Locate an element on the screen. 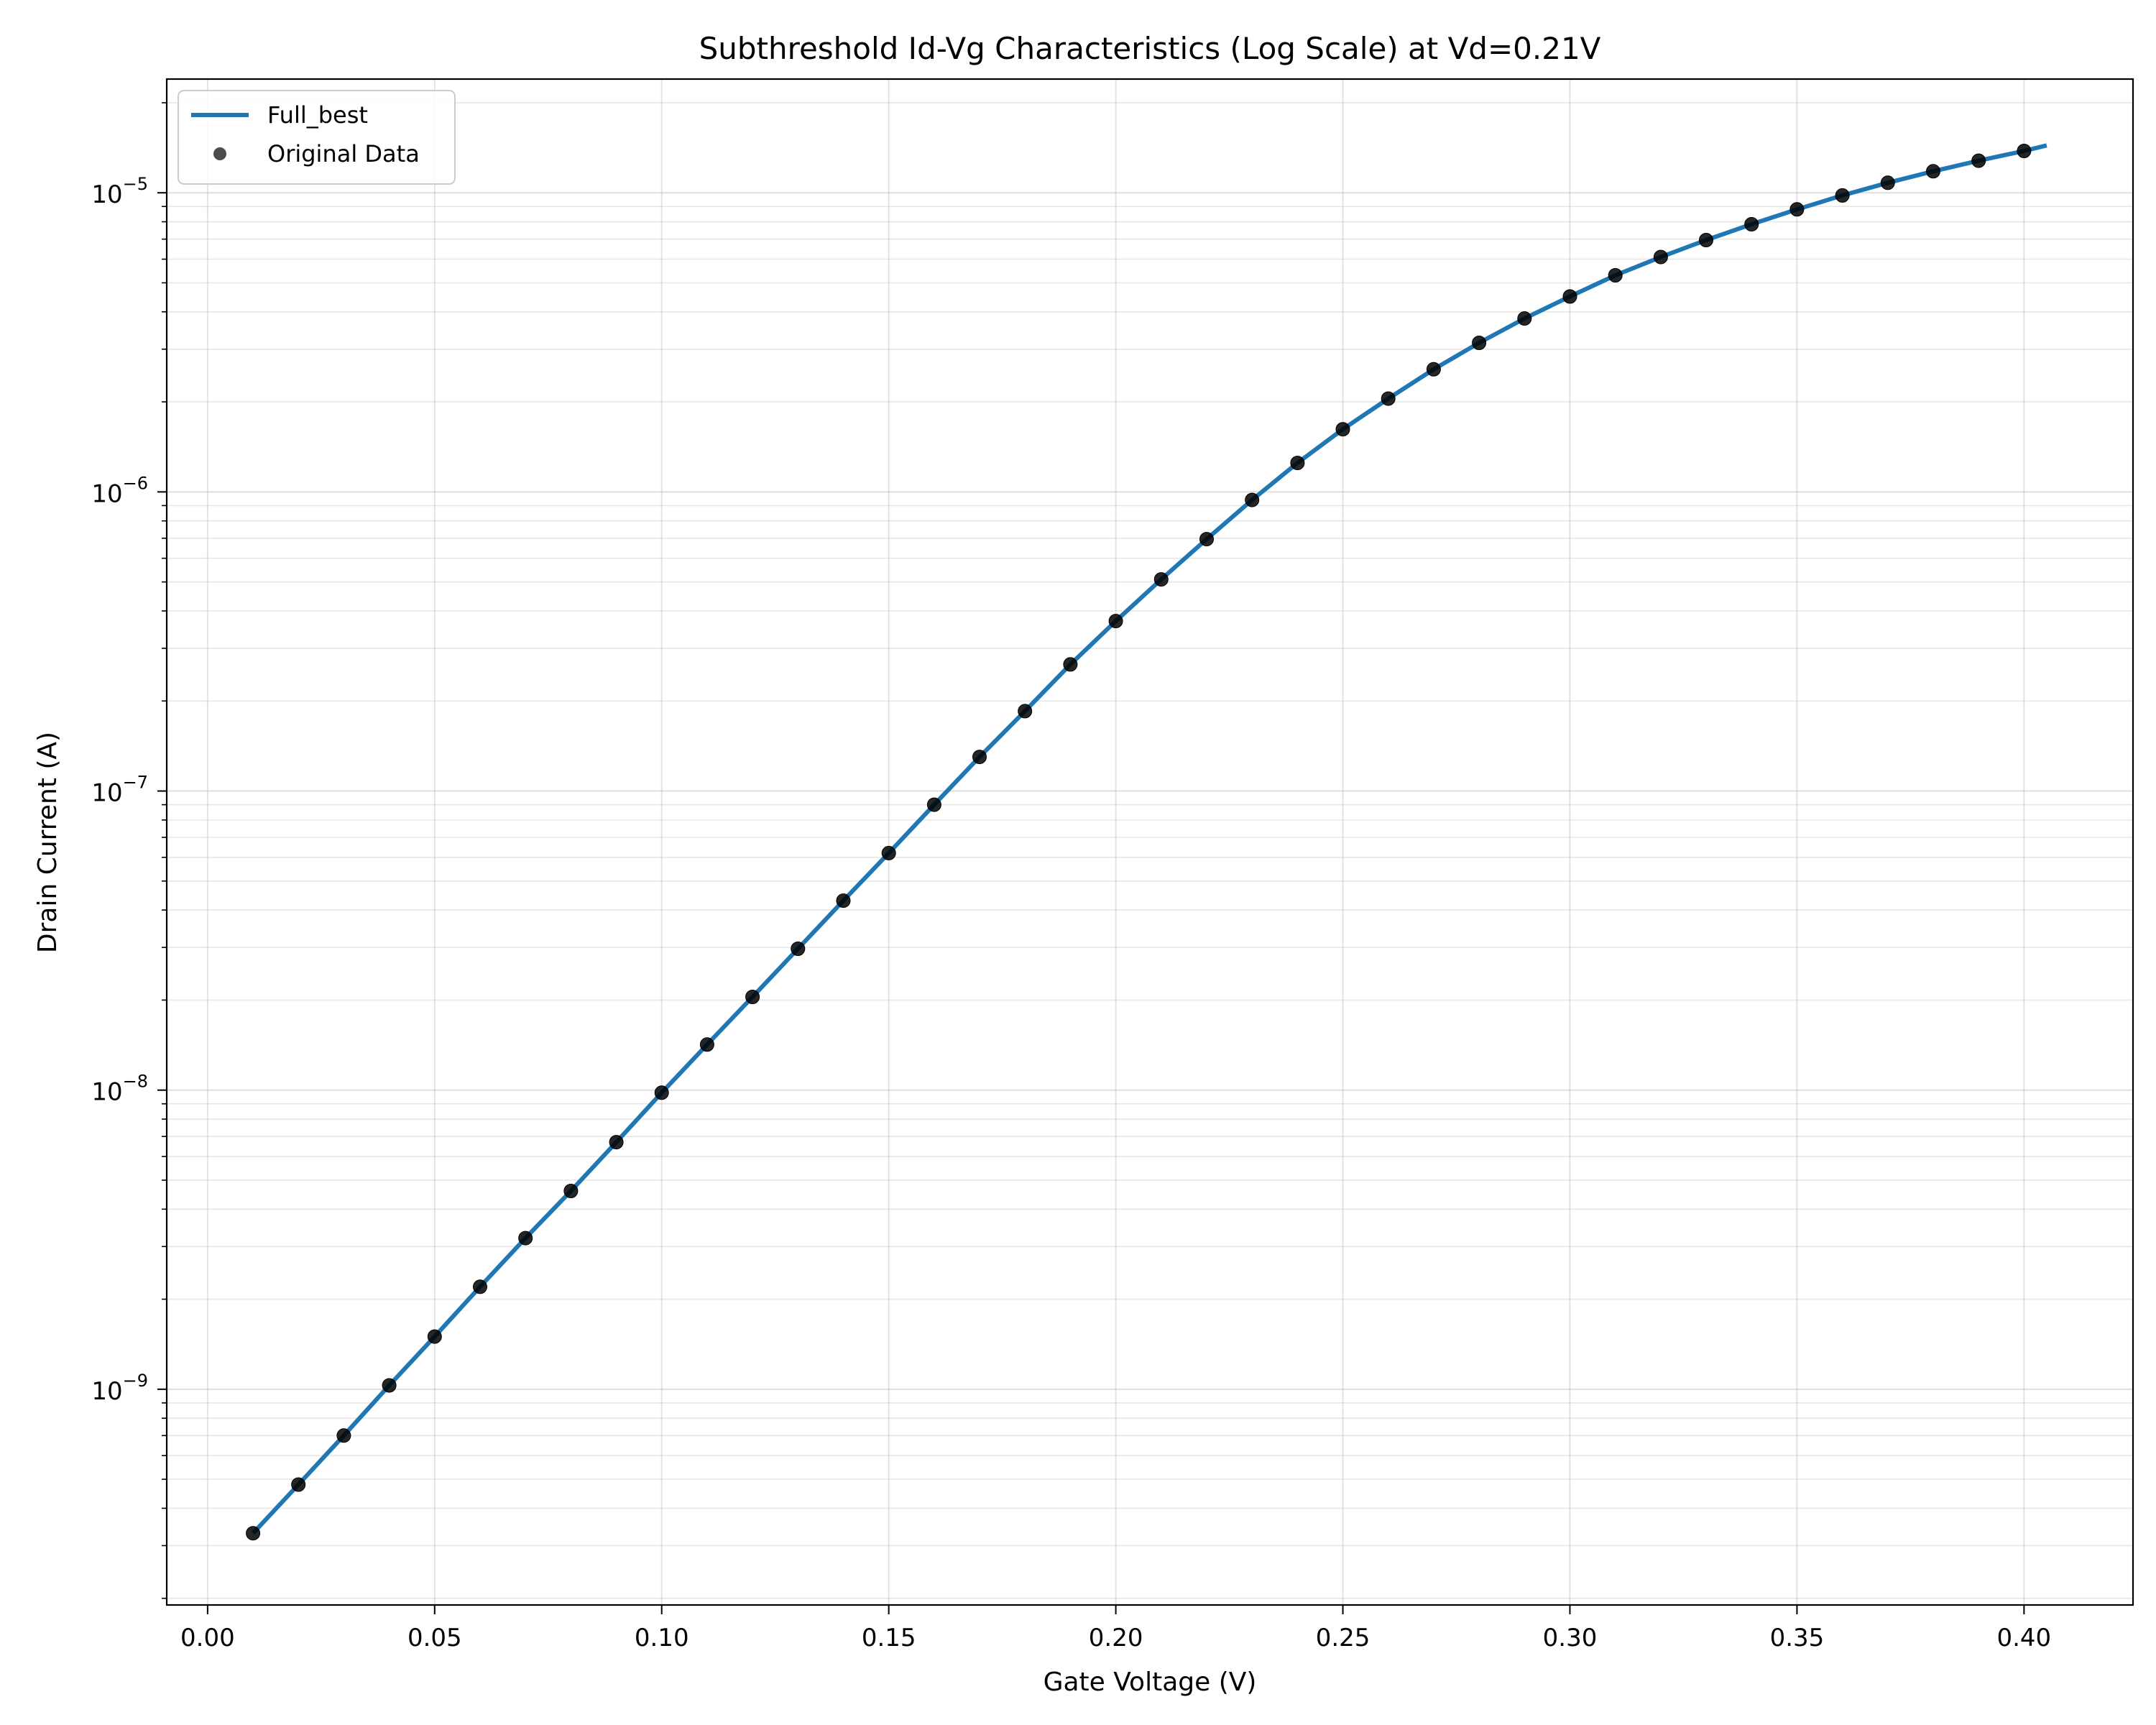 This screenshot has width=2156, height=1725. legend: Full_best Original Data is located at coordinates (317, 137).